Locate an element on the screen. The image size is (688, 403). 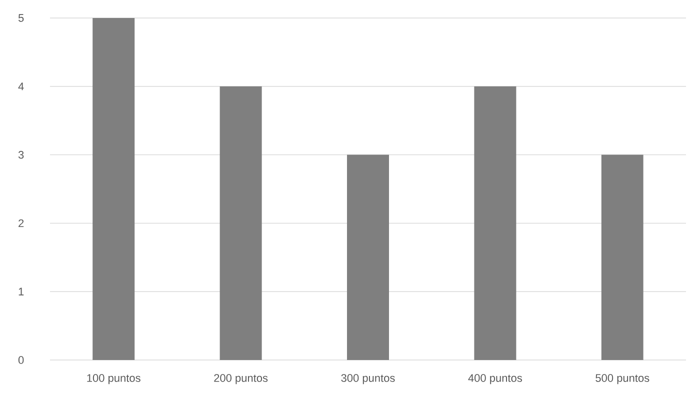
y-tick-label: 3 is located at coordinates (21, 154).